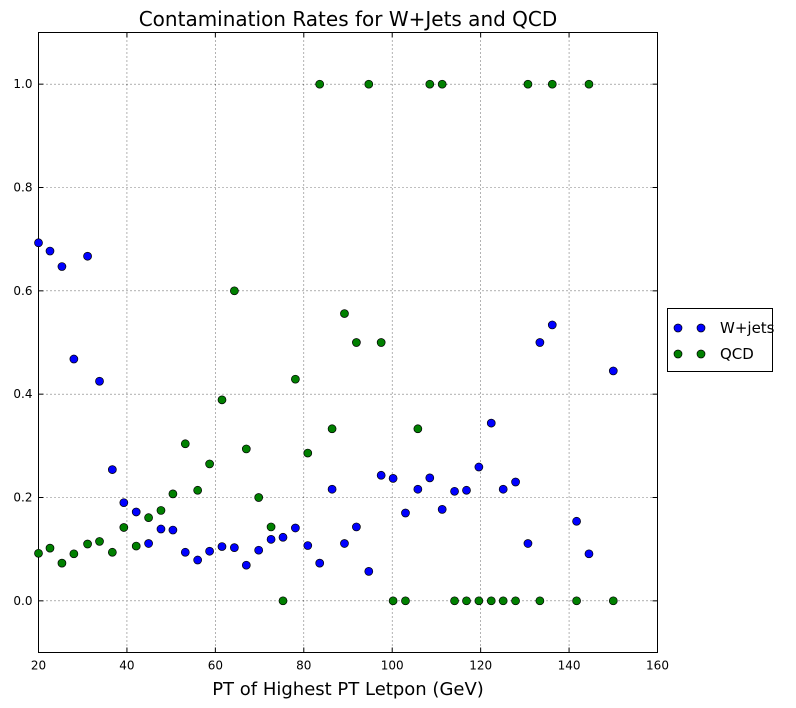  Describe the element at coordinates (215, 666) in the screenshot. I see `x-tick-label: 60` at that location.